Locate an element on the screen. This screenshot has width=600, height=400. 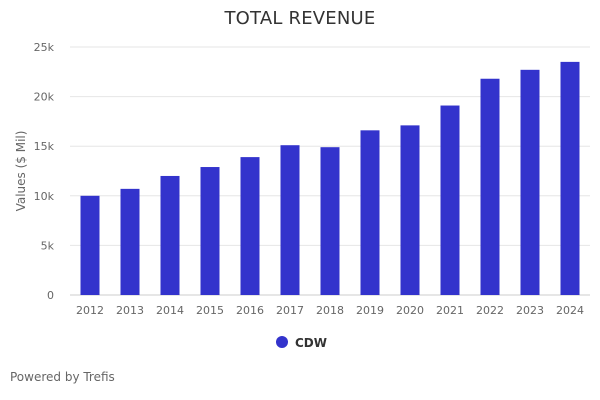
y-tick-label: 20k is located at coordinates (44, 97).